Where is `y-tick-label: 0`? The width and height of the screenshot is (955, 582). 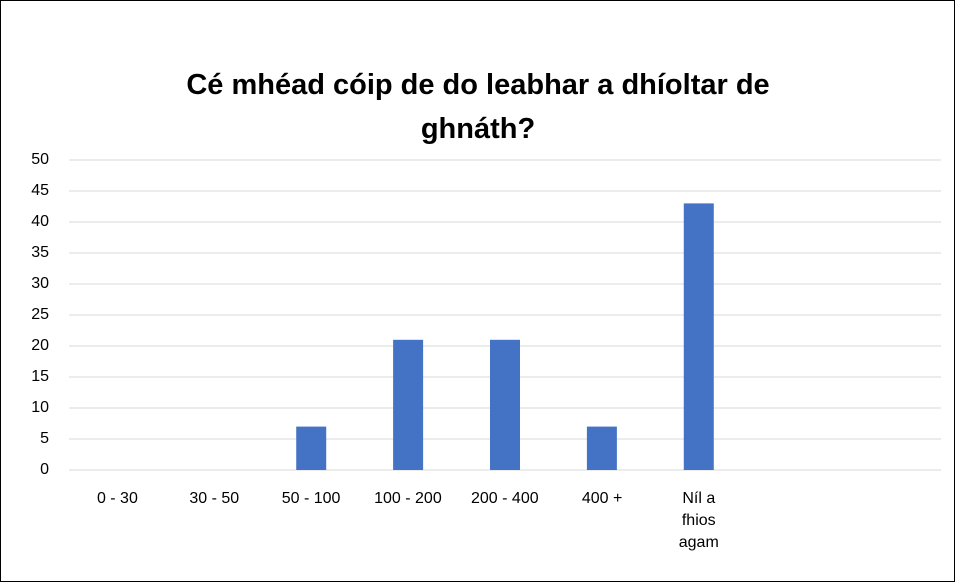 y-tick-label: 0 is located at coordinates (44, 469).